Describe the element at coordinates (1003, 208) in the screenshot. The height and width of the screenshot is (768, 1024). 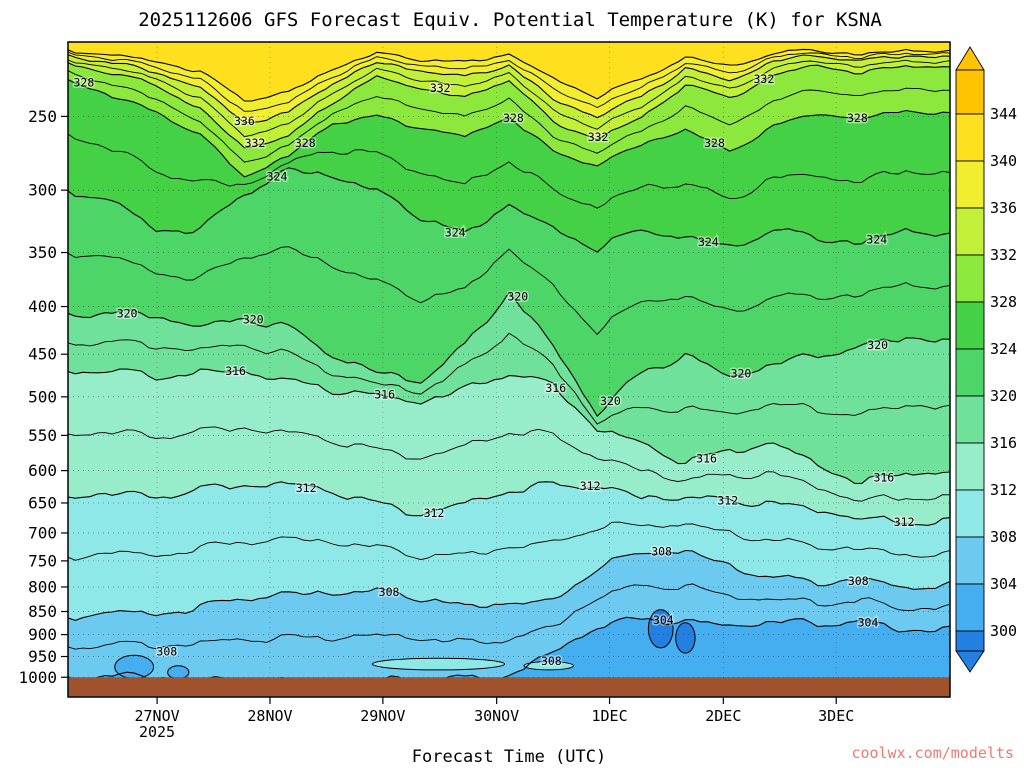
I see `colorbar-tick-label: 336` at that location.